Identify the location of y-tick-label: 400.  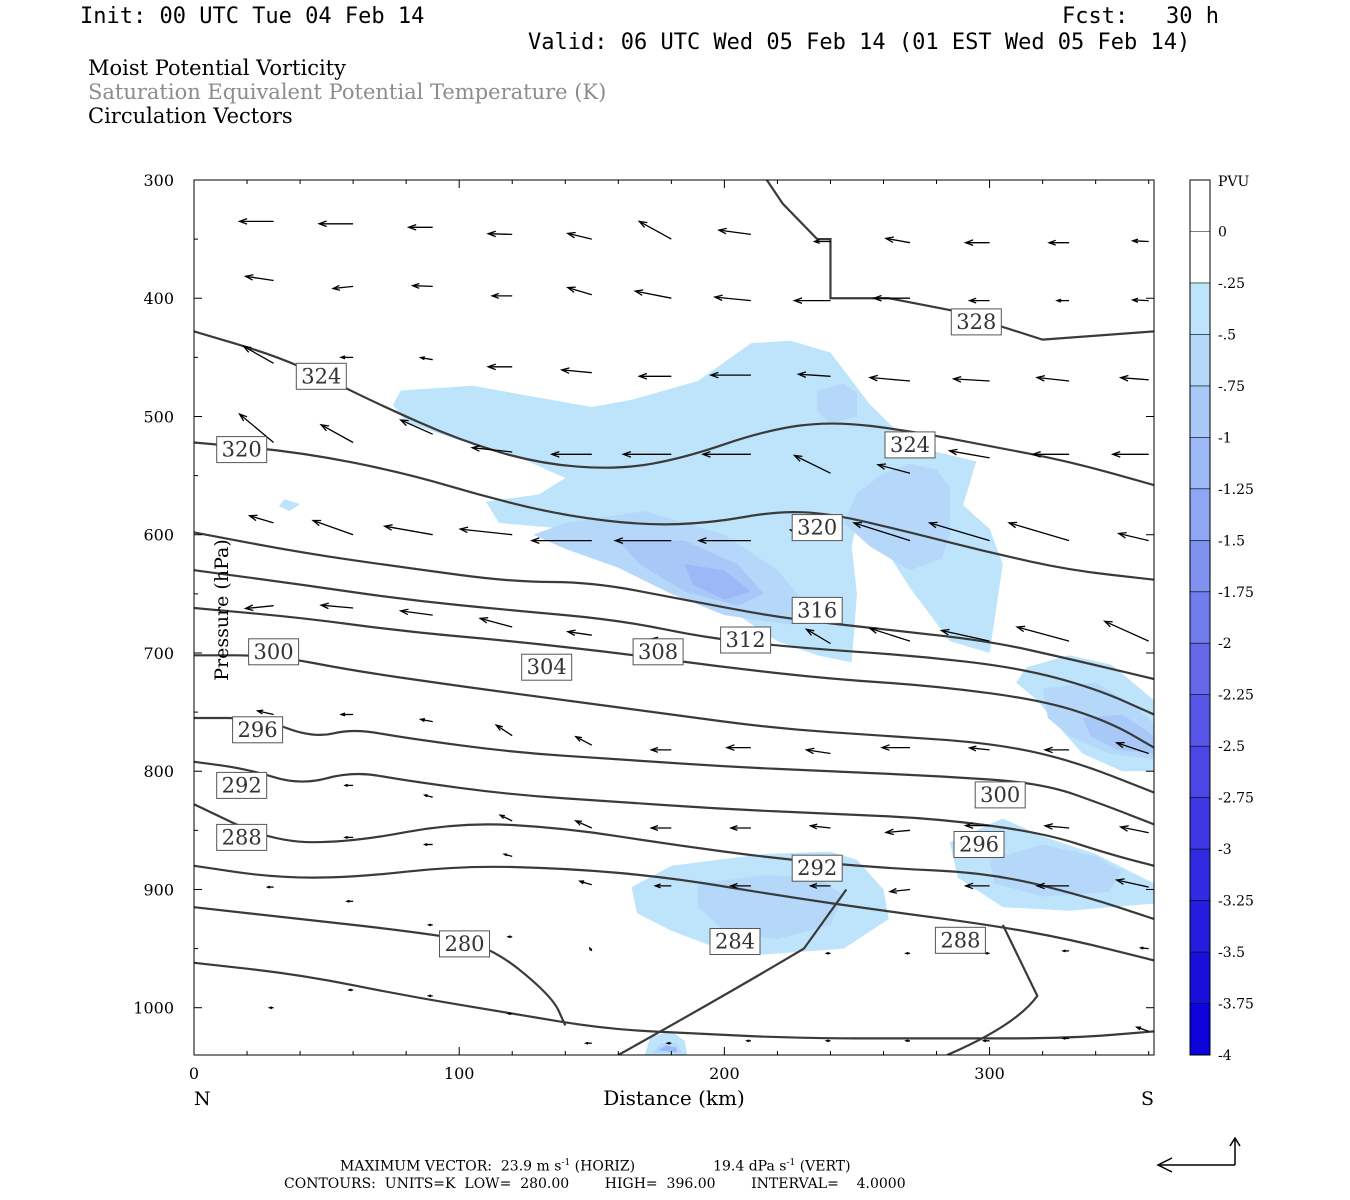
(158, 298).